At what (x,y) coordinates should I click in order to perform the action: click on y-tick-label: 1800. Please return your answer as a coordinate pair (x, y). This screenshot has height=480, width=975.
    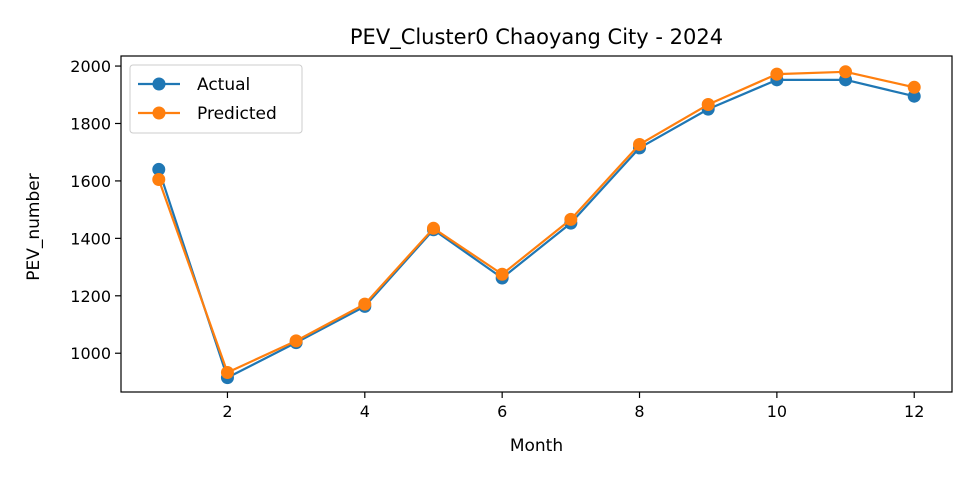
    Looking at the image, I should click on (90, 123).